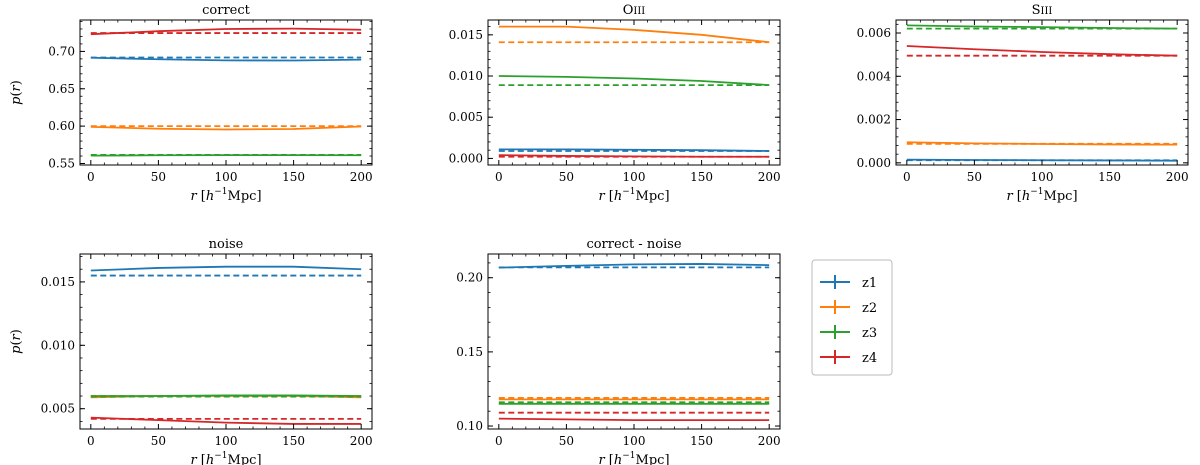  I want to click on panel-title: SIII, so click(1042, 10).